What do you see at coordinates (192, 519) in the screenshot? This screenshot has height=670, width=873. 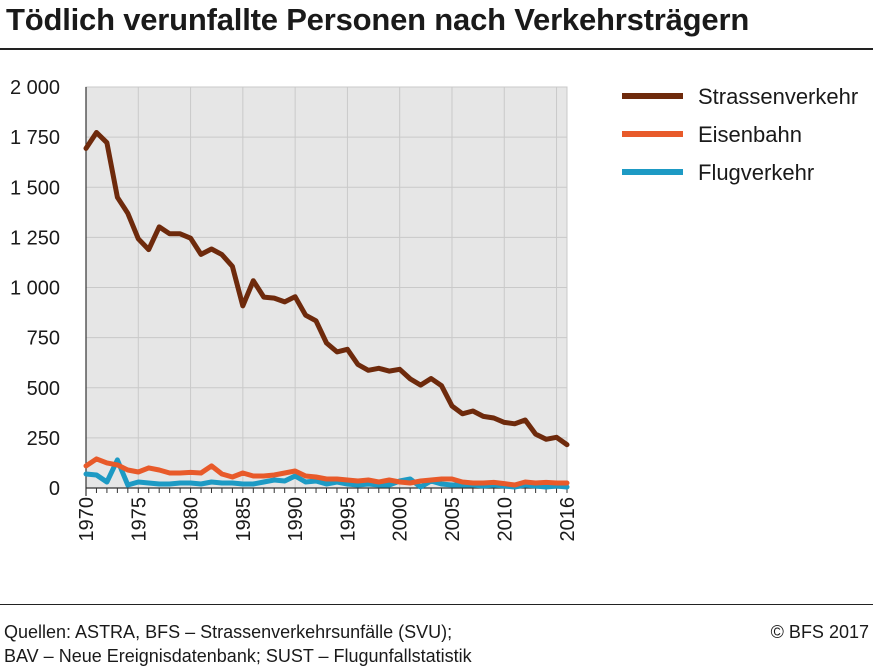 I see `x-tick-label: 1980` at bounding box center [192, 519].